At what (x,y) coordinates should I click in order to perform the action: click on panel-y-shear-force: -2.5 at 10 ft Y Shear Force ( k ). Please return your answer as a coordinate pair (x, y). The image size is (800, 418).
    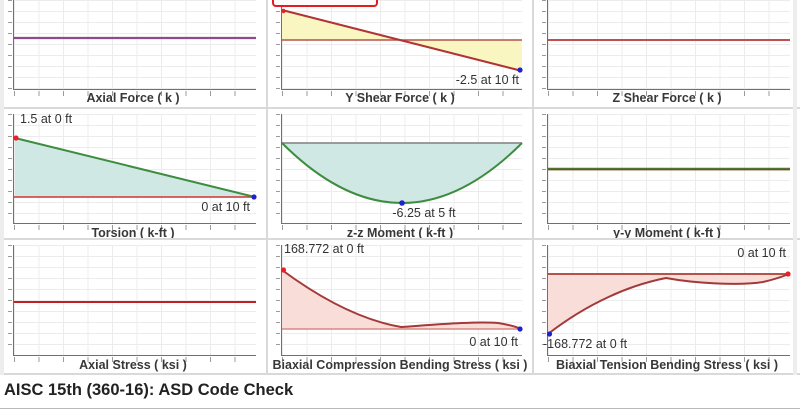
    Looking at the image, I should click on (400, 53).